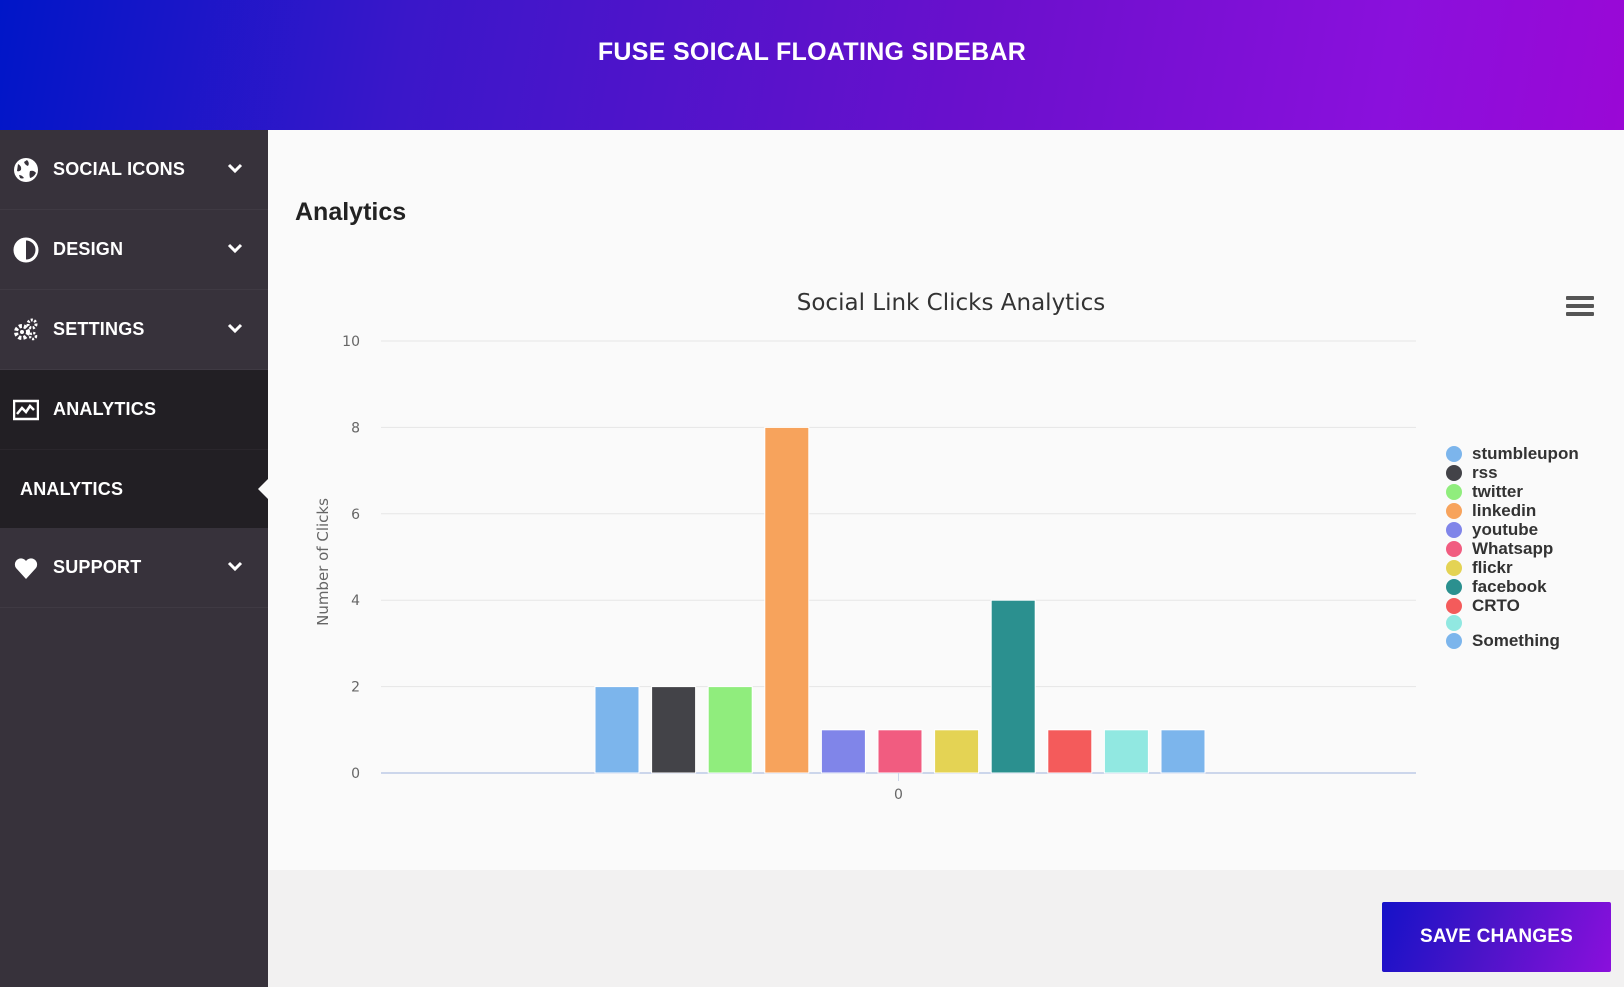 The image size is (1624, 987). Describe the element at coordinates (97, 567) in the screenshot. I see `sidebar-item-label: SUPPORT` at that location.